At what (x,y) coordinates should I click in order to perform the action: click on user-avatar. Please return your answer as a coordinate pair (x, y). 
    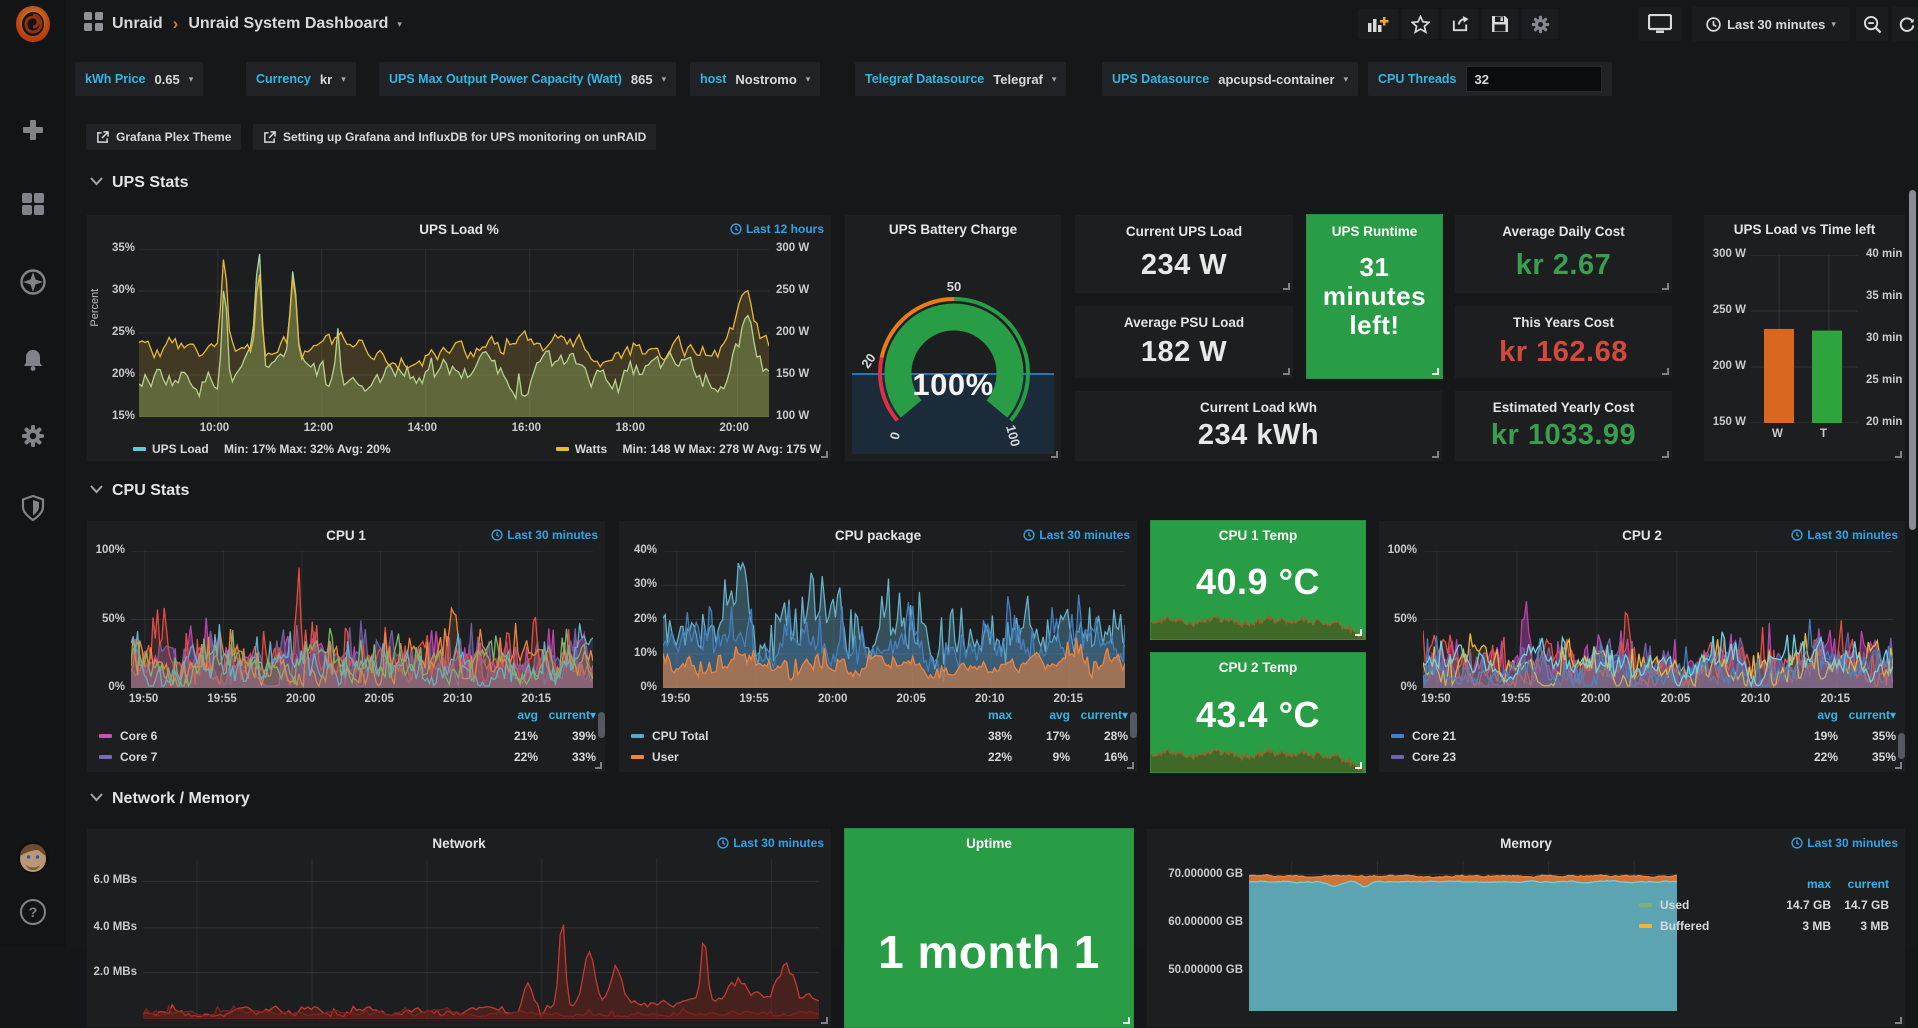
    Looking at the image, I should click on (33, 858).